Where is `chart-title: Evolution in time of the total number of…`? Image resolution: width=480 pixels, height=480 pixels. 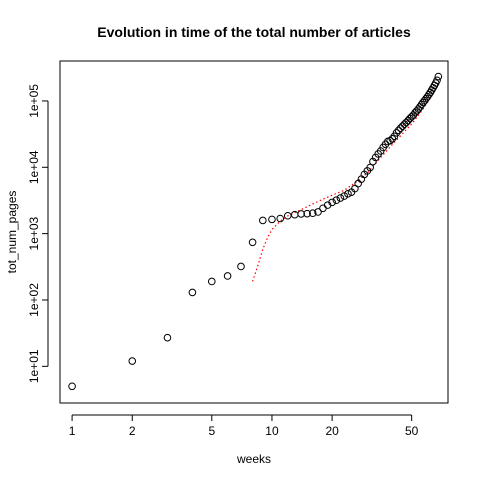 chart-title: Evolution in time of the total number of… is located at coordinates (254, 32).